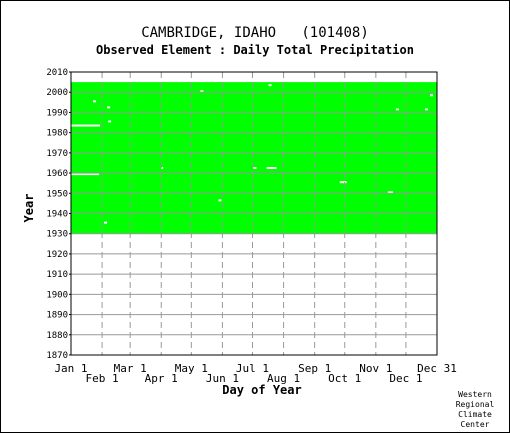  What do you see at coordinates (191, 368) in the screenshot?
I see `x-tick-label: May 1` at bounding box center [191, 368].